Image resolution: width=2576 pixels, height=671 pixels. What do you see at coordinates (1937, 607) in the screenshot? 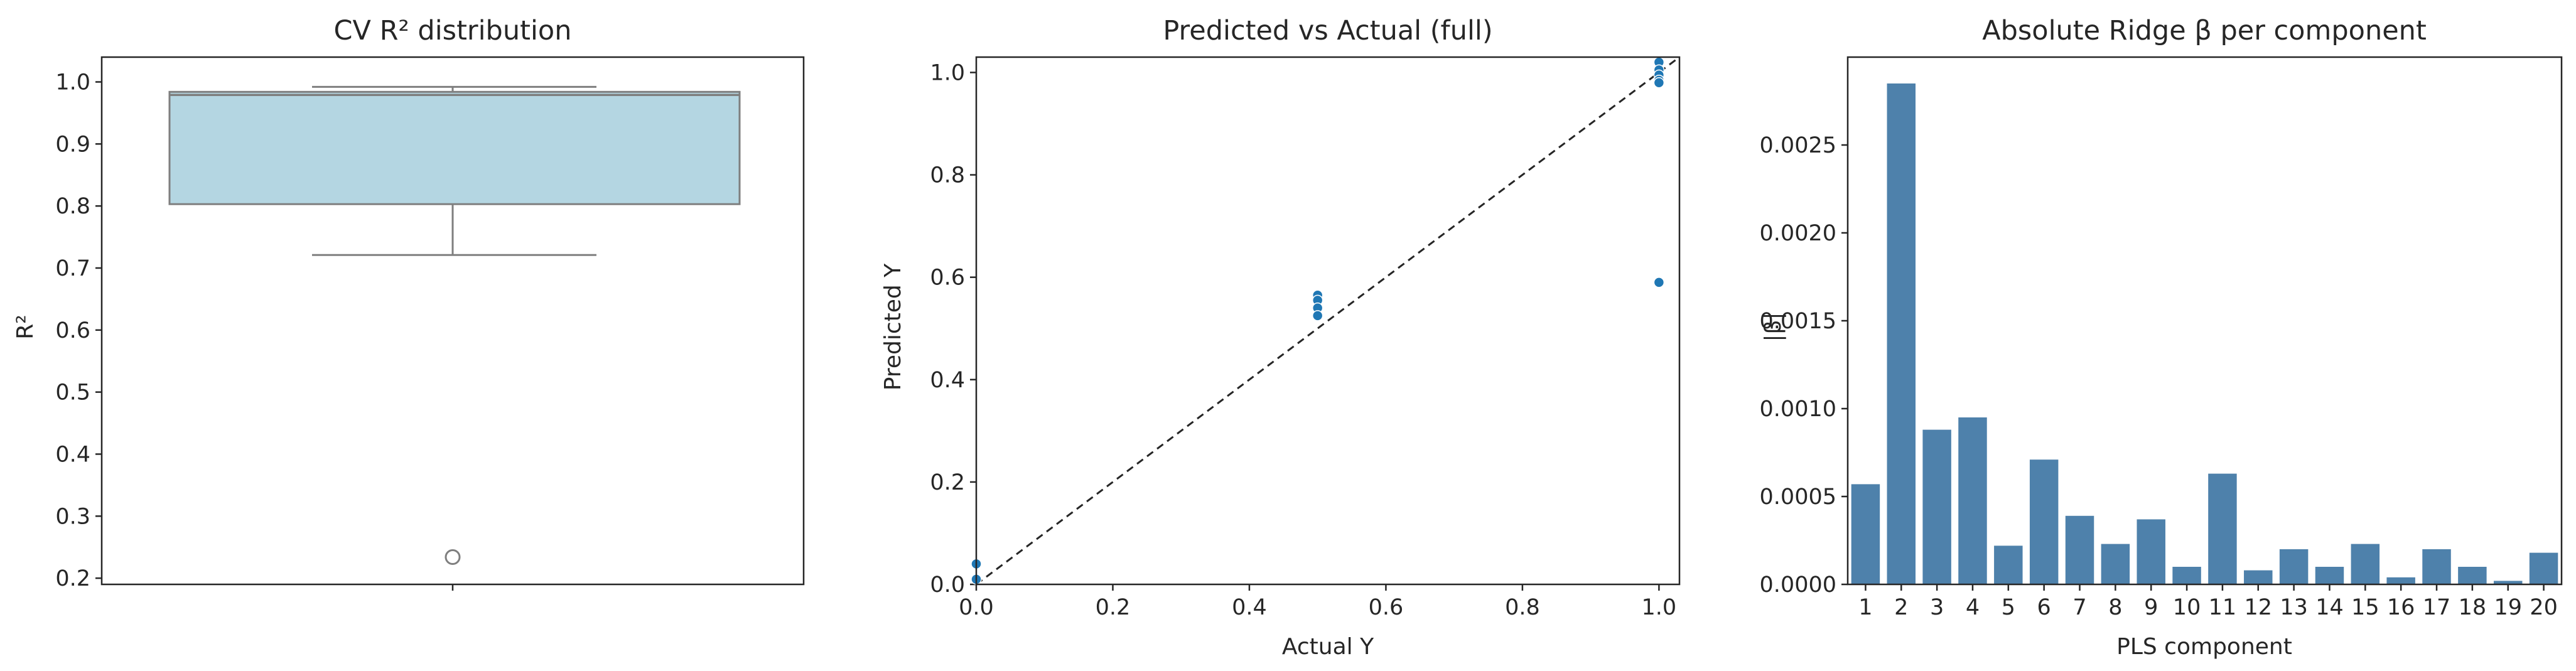
I see `x-tick-label: 3` at bounding box center [1937, 607].